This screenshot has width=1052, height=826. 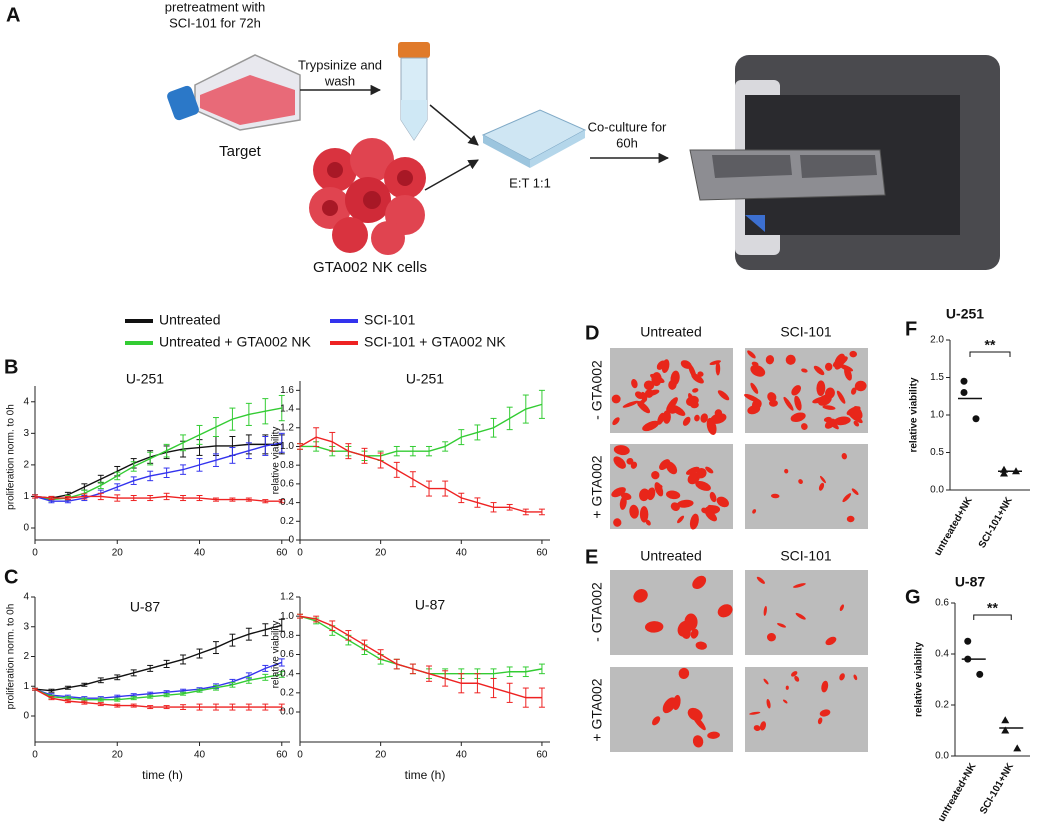 I want to click on y-tick-label: 0.5, so click(x=937, y=452).